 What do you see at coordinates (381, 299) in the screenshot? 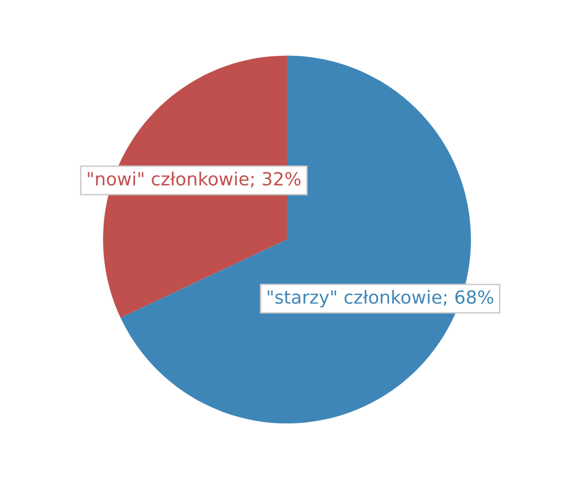
I see `slice-label: "starzy" członkowie; 68%` at bounding box center [381, 299].